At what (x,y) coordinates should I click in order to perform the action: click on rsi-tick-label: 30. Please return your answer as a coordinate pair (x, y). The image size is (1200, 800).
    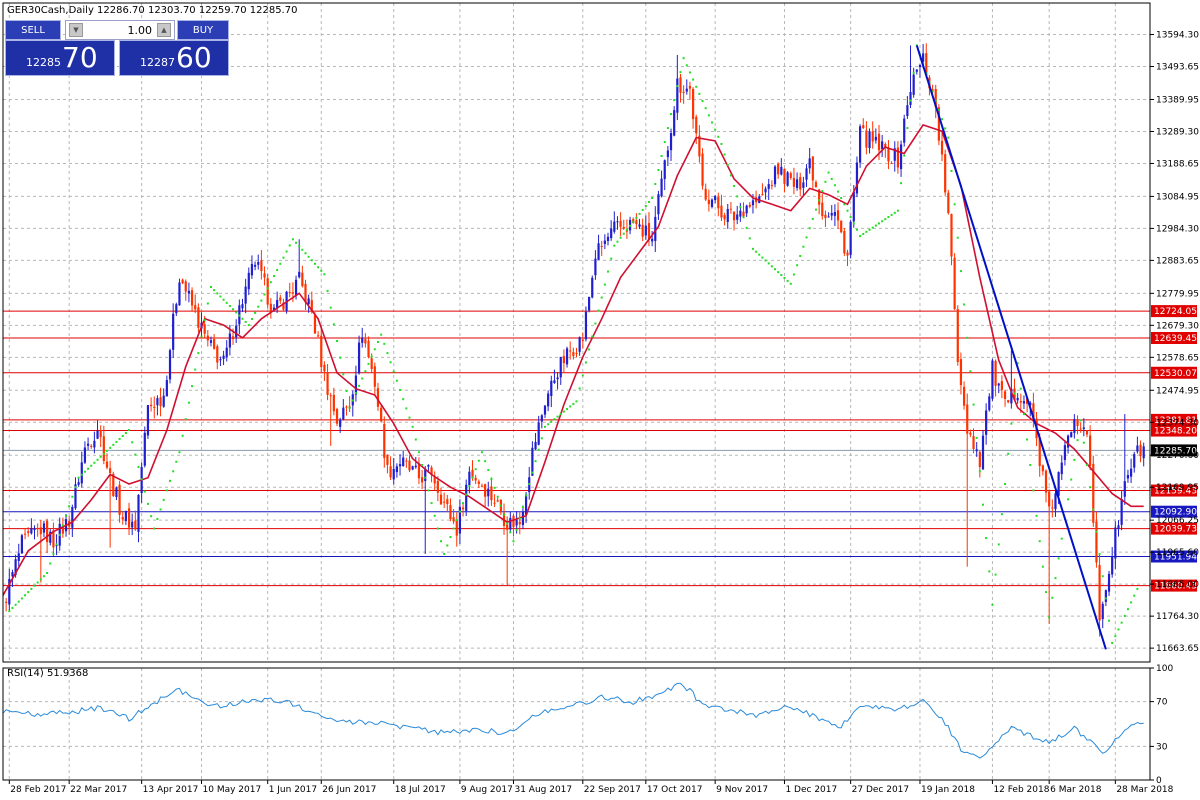
    Looking at the image, I should click on (1162, 747).